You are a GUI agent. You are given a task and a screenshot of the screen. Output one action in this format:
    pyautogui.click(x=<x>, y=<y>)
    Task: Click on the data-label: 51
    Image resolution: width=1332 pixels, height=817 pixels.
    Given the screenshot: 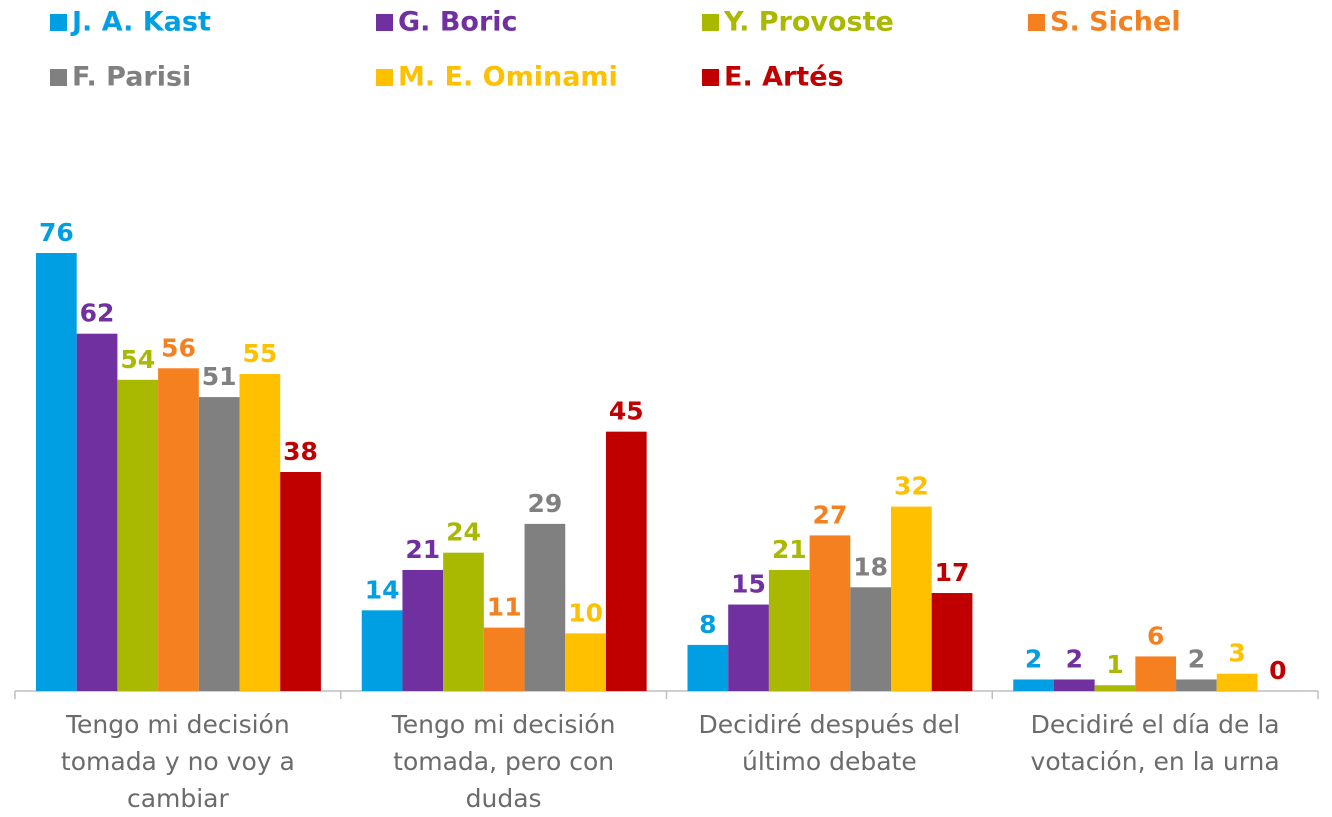 What is the action you would take?
    pyautogui.click(x=219, y=376)
    